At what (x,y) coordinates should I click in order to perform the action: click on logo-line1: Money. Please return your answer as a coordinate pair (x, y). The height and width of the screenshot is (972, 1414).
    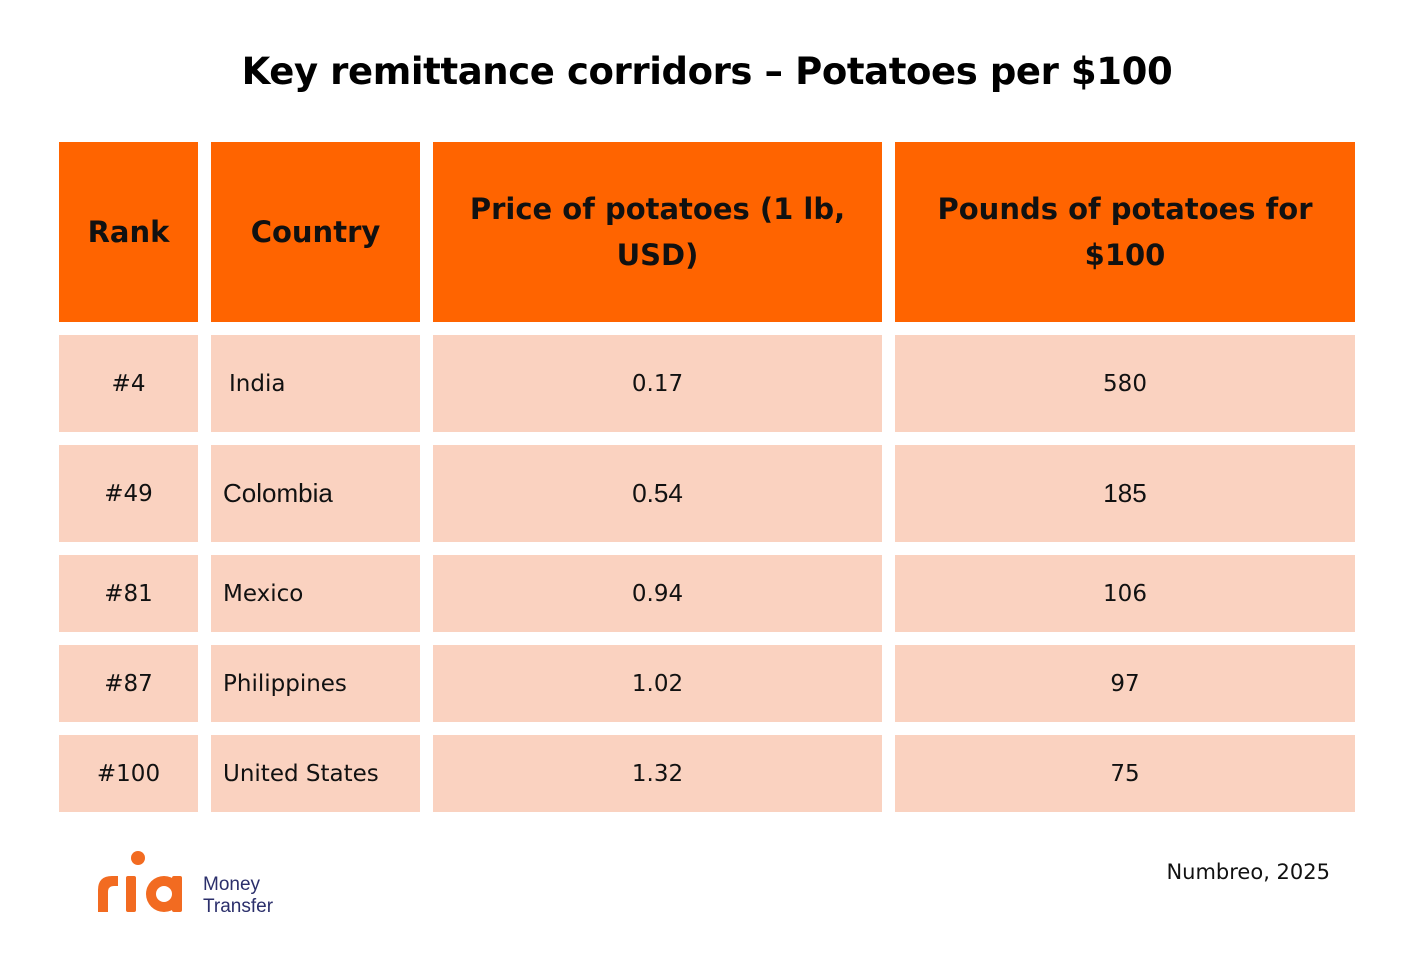
    Looking at the image, I should click on (232, 884).